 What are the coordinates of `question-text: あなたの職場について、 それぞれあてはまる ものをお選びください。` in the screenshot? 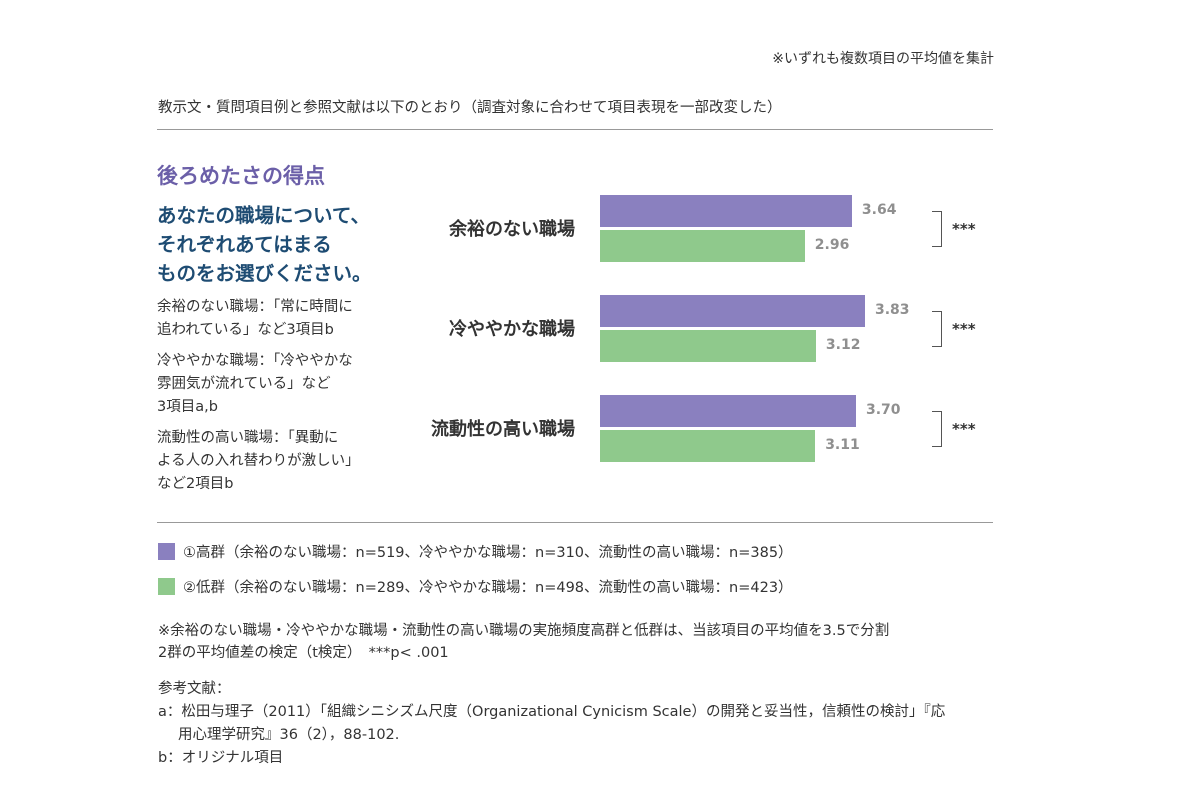 It's located at (297, 244).